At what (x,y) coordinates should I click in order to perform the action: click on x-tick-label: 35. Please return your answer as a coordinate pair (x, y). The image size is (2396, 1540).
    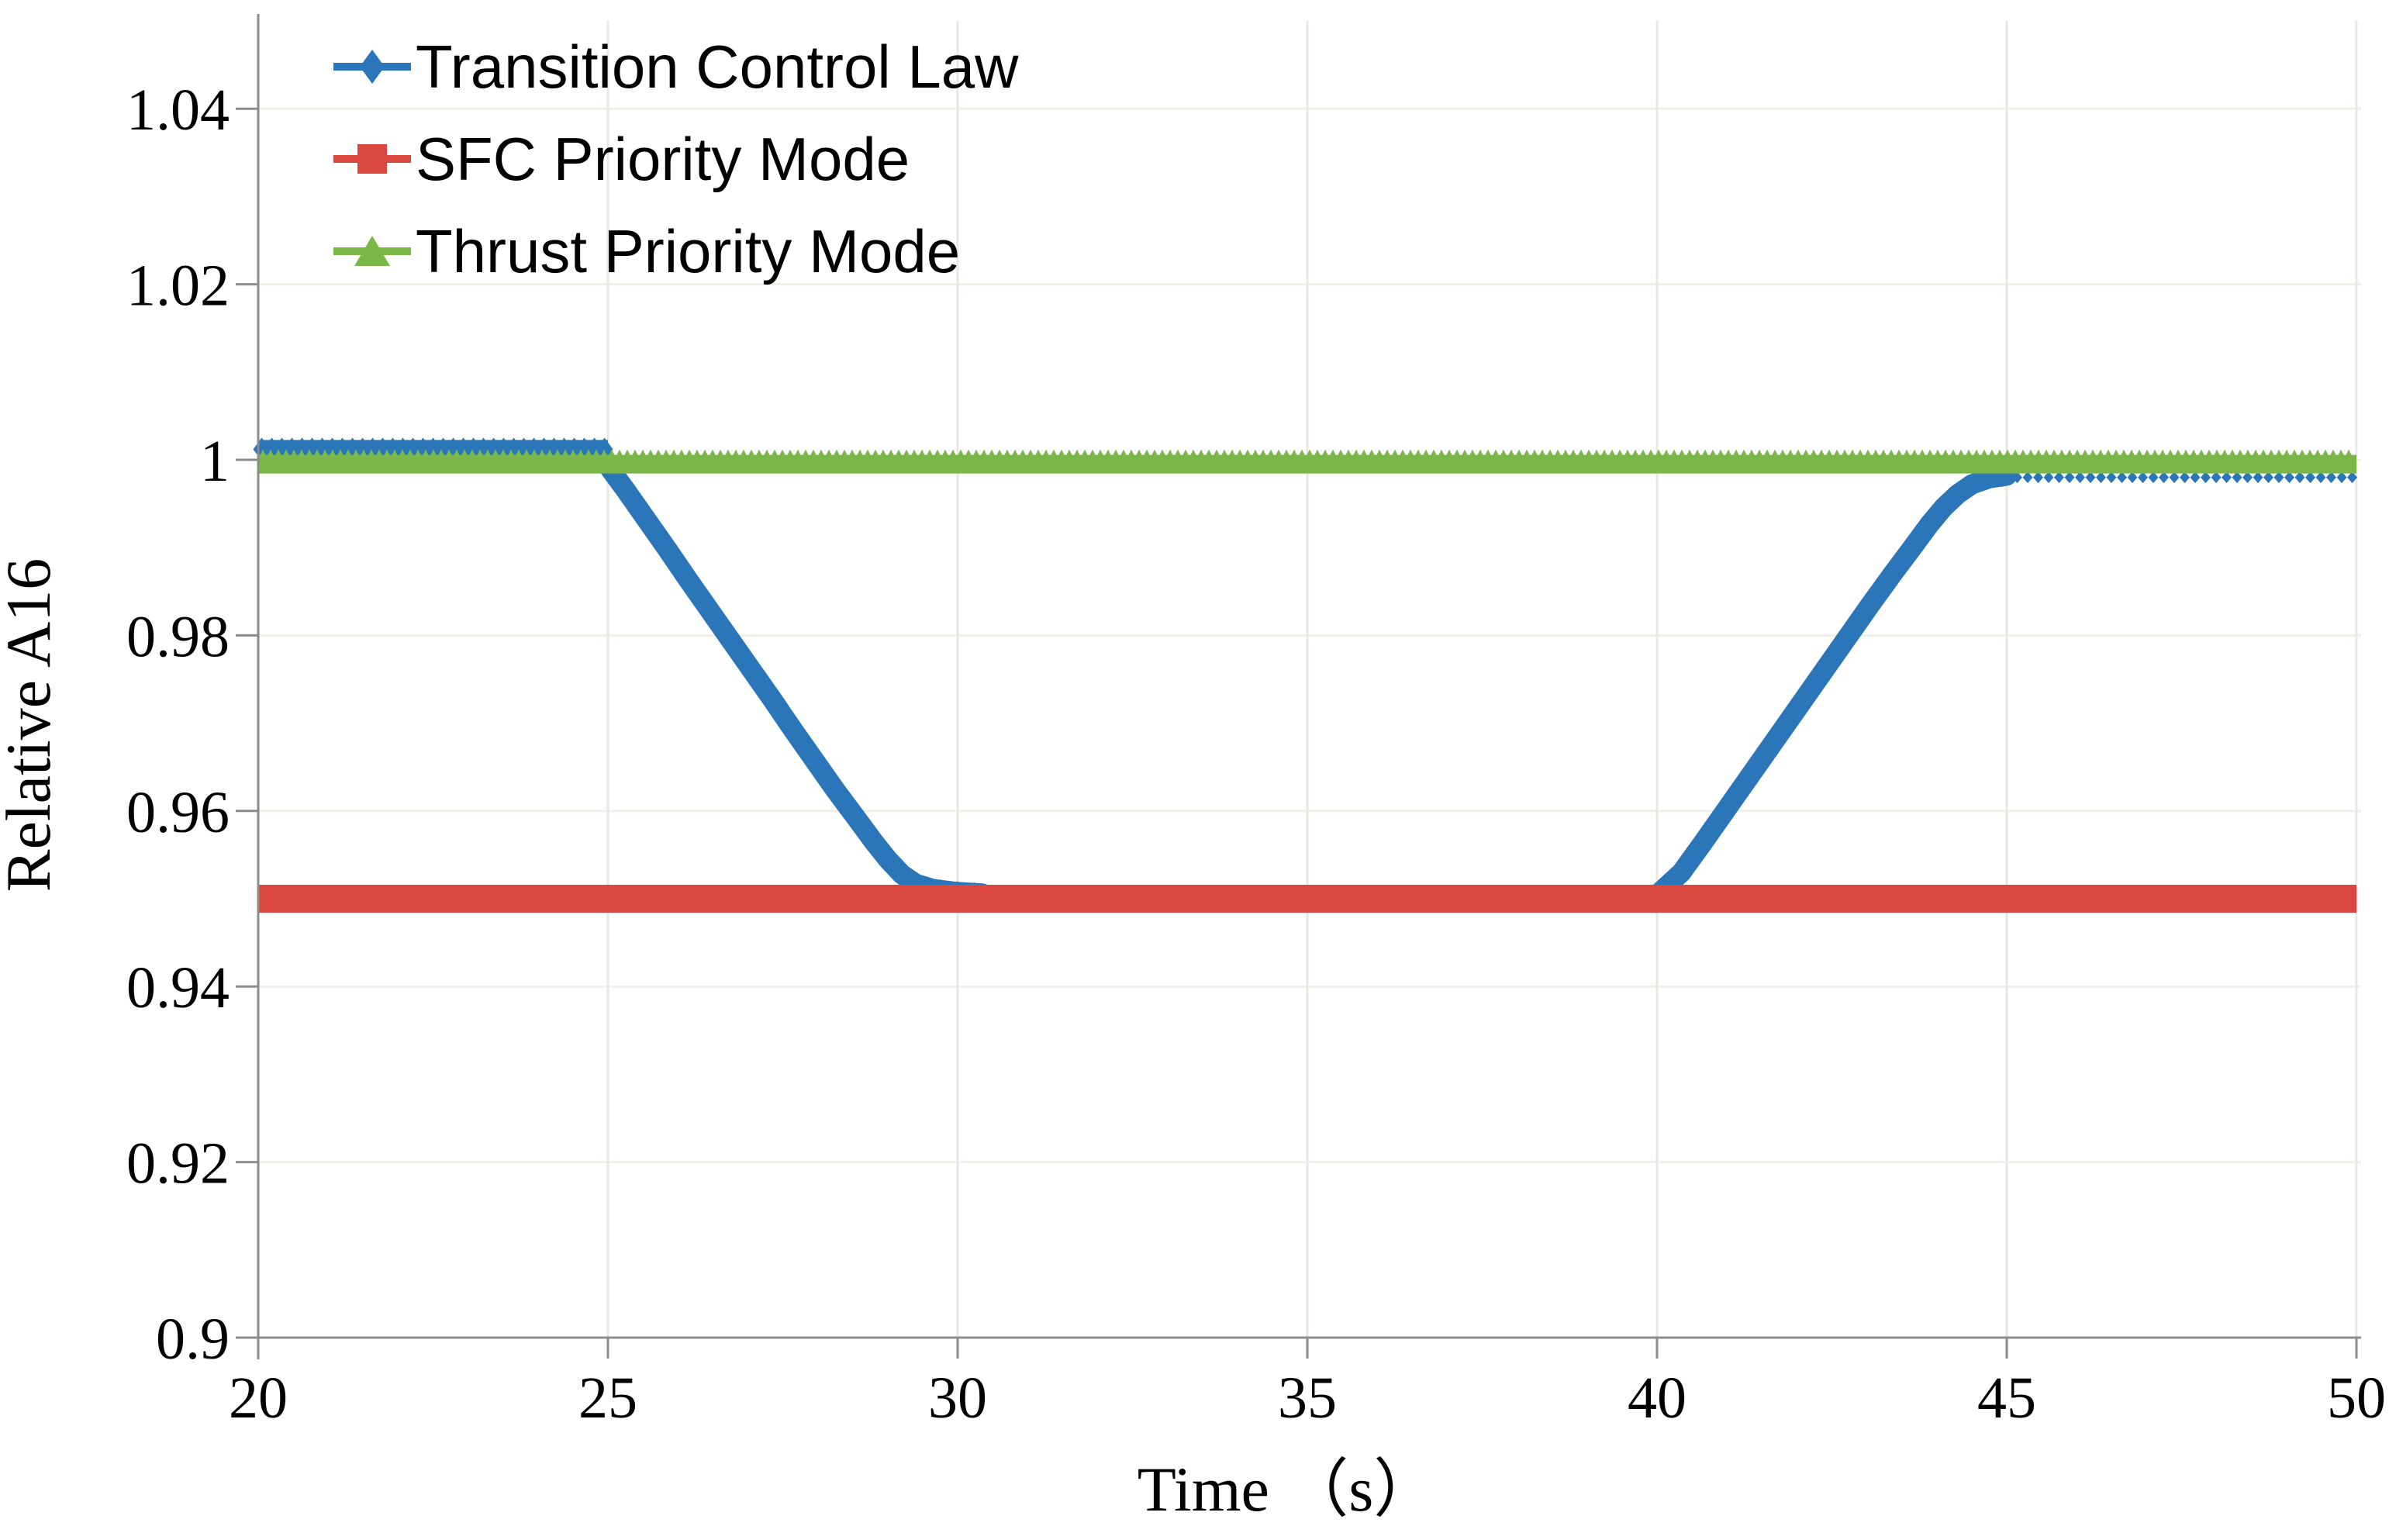
    Looking at the image, I should click on (1307, 1398).